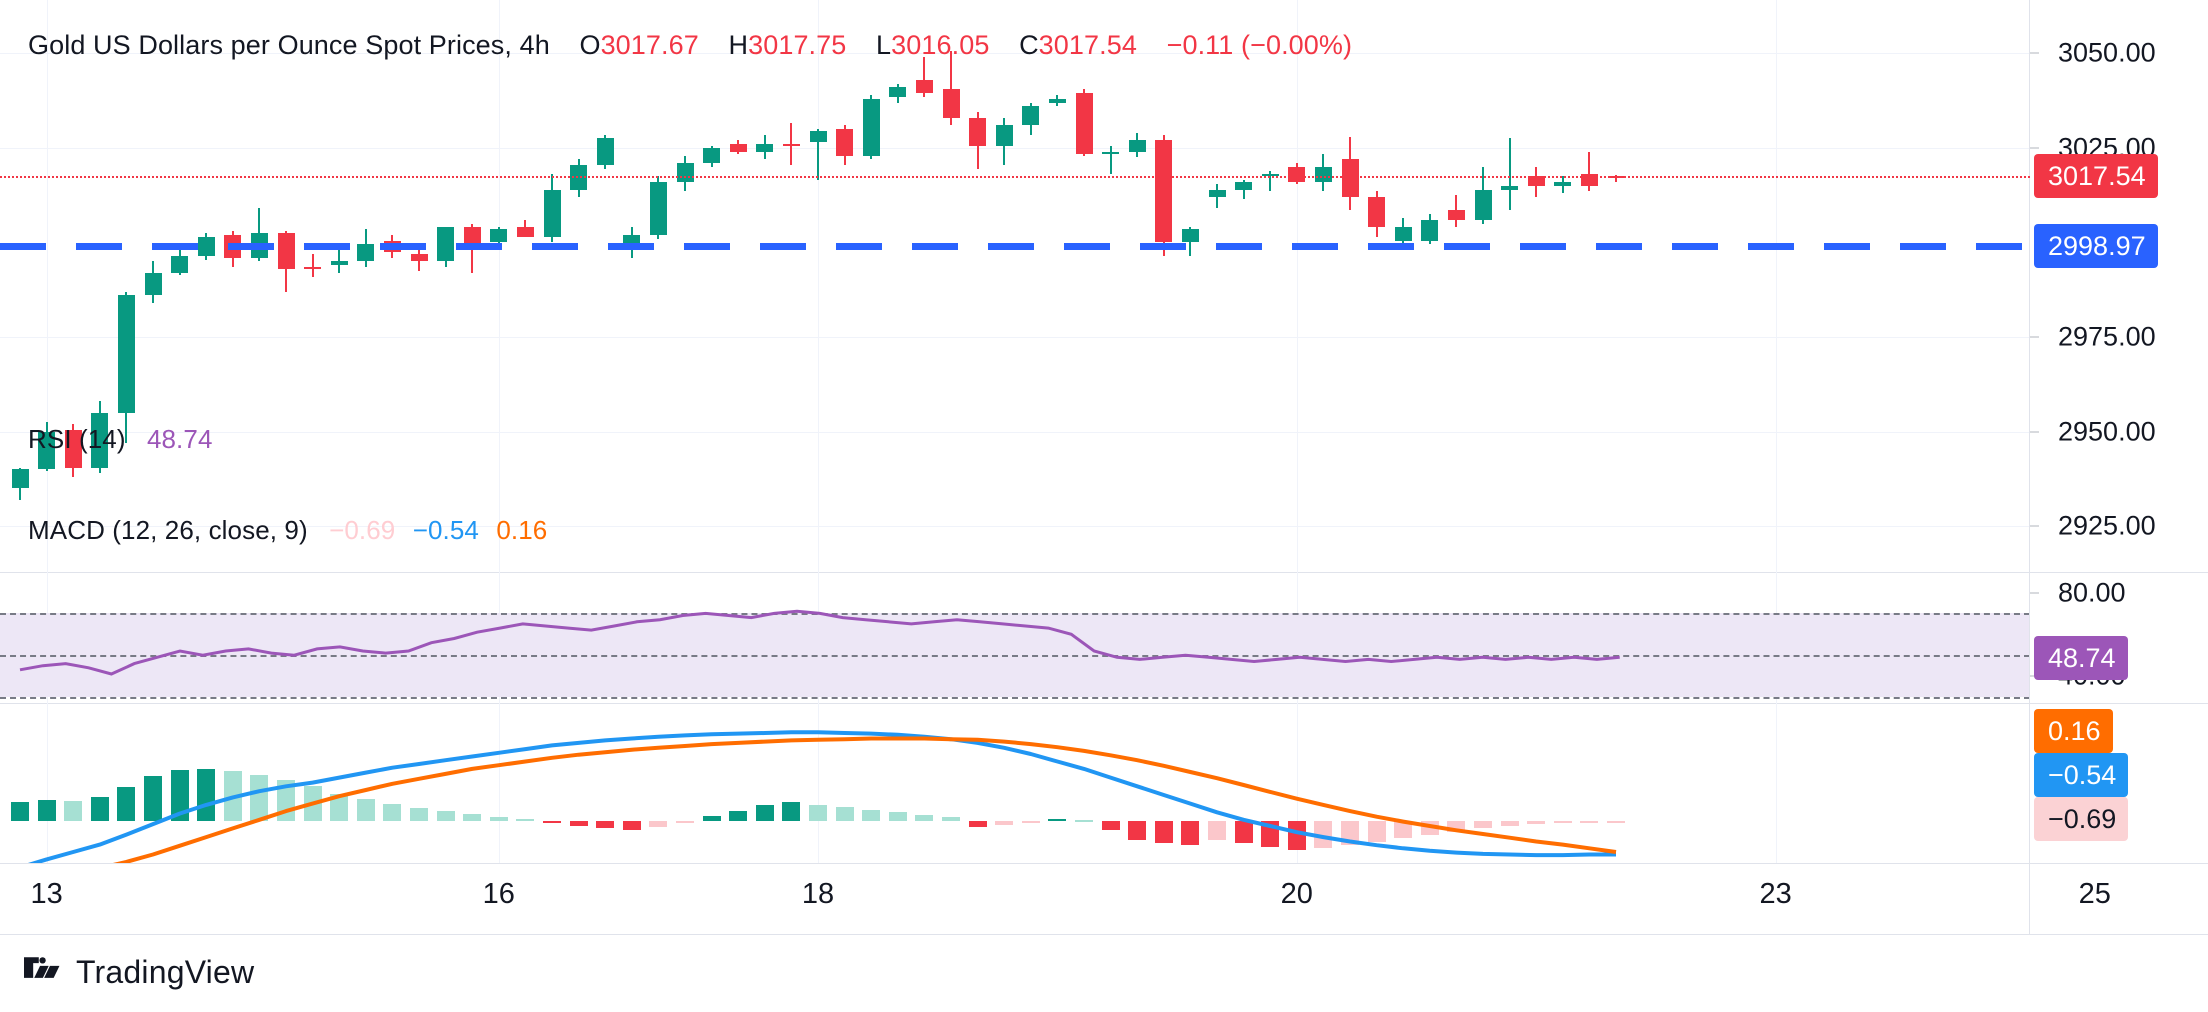  I want to click on pane-separator-rsi, so click(1104, 572).